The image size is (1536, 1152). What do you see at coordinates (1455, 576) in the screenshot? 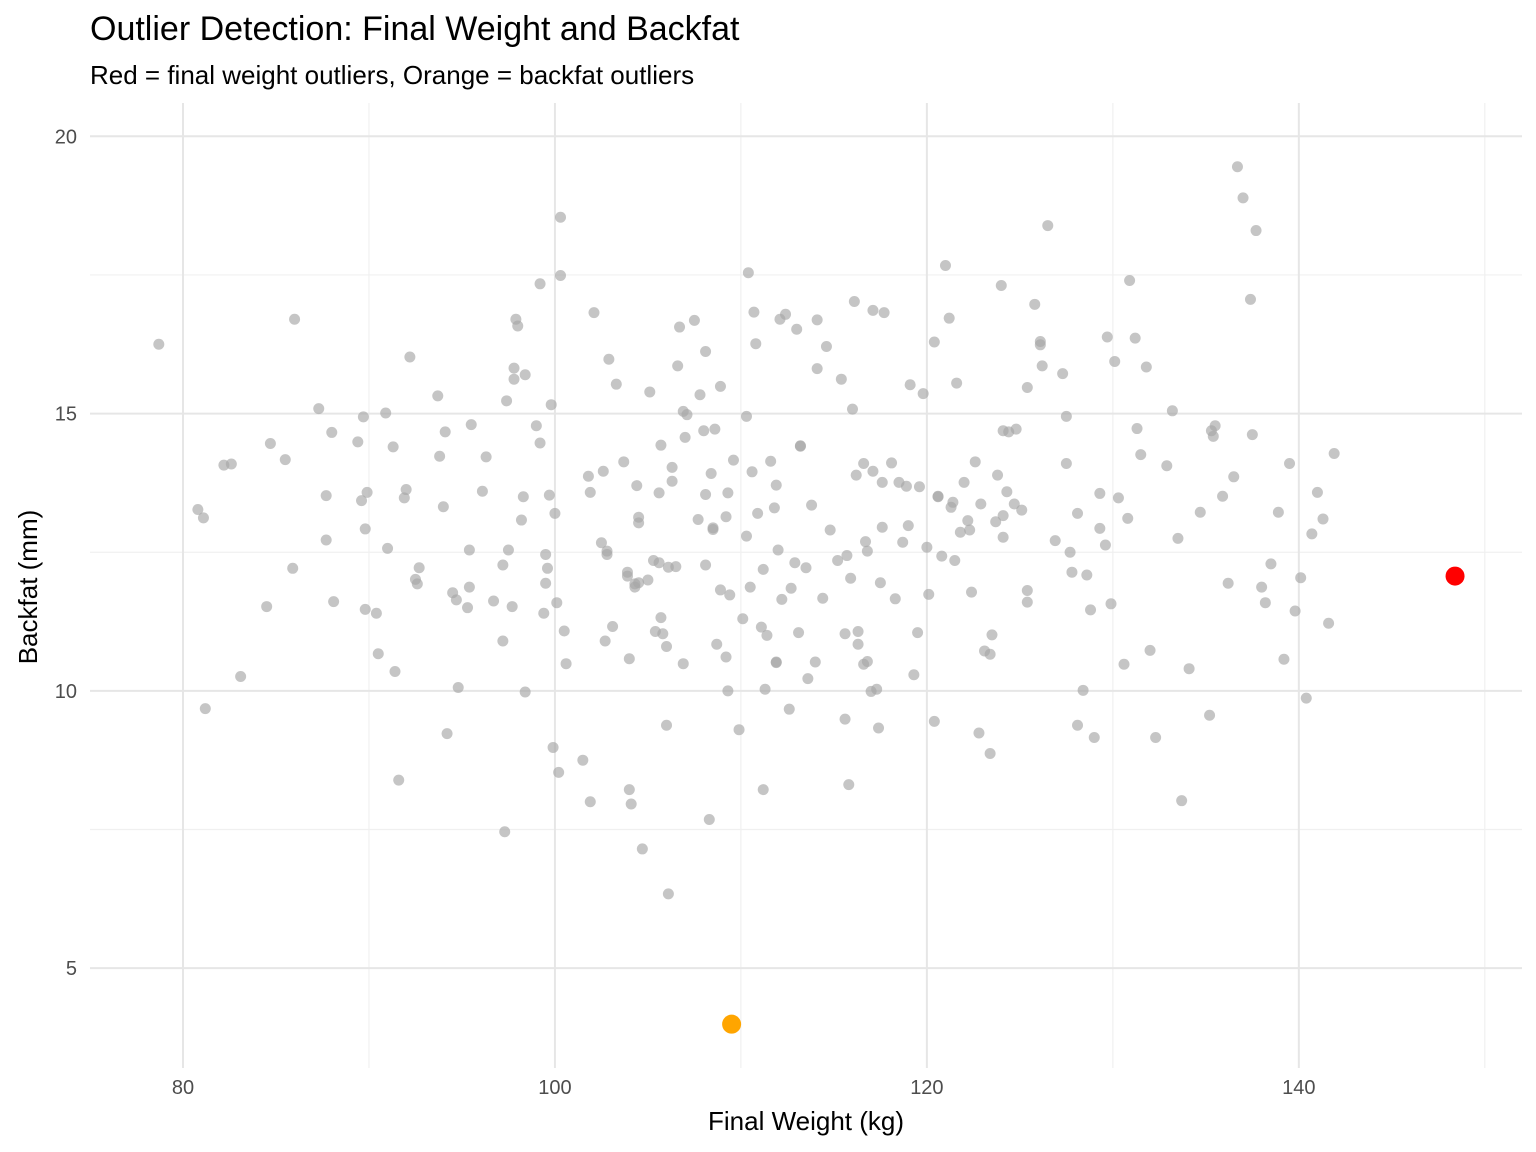
I see `weight-outlier-point` at bounding box center [1455, 576].